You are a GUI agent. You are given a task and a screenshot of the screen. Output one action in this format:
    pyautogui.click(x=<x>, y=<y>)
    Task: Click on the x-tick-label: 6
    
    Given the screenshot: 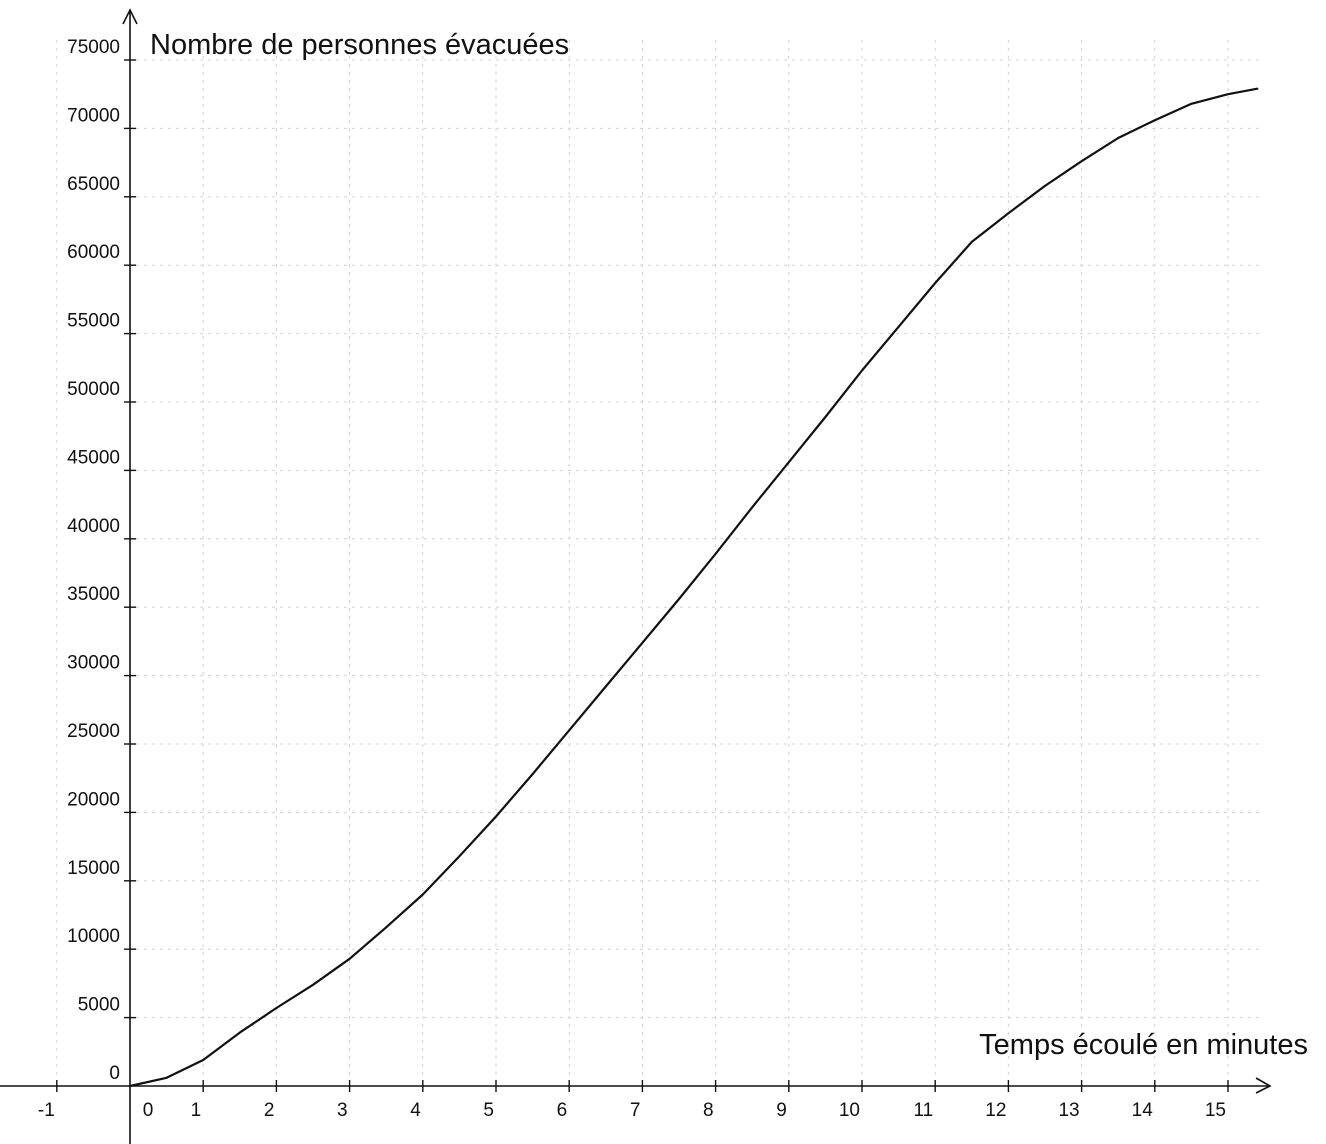 What is the action you would take?
    pyautogui.click(x=562, y=1110)
    